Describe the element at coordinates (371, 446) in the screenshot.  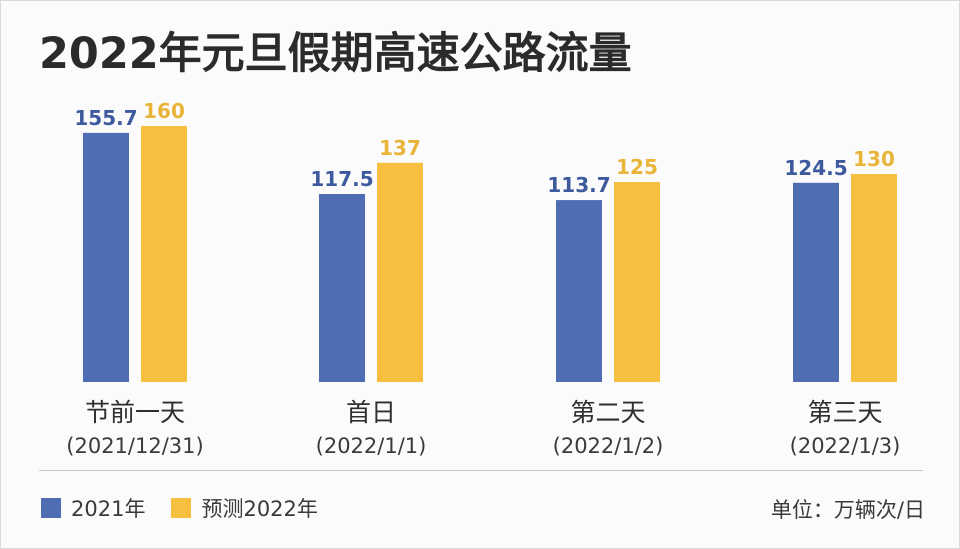
I see `category-date-2: (2022/1/1)` at that location.